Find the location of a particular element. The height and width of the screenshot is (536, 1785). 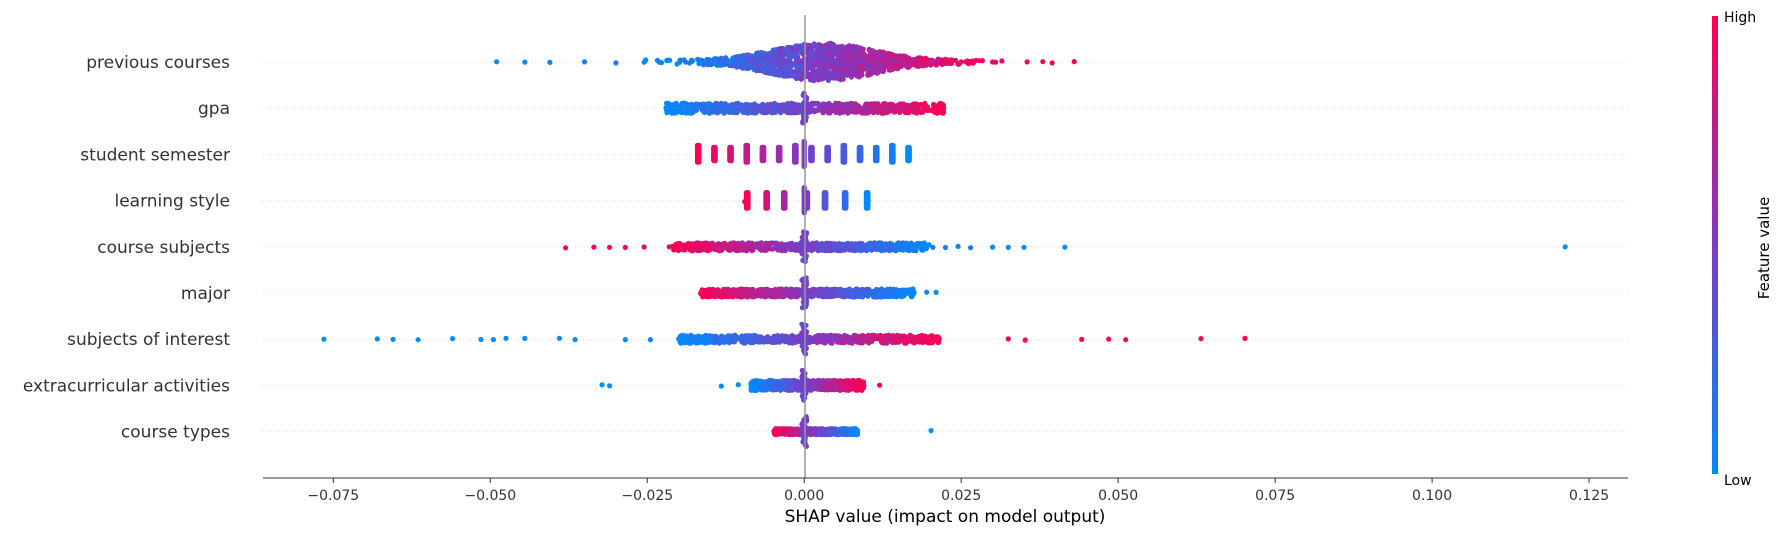

feature-label: major is located at coordinates (205, 294).